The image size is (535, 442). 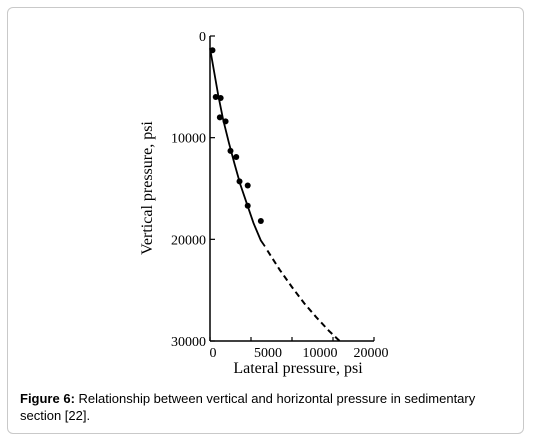 I want to click on y-tick-label: 0, so click(x=202, y=37).